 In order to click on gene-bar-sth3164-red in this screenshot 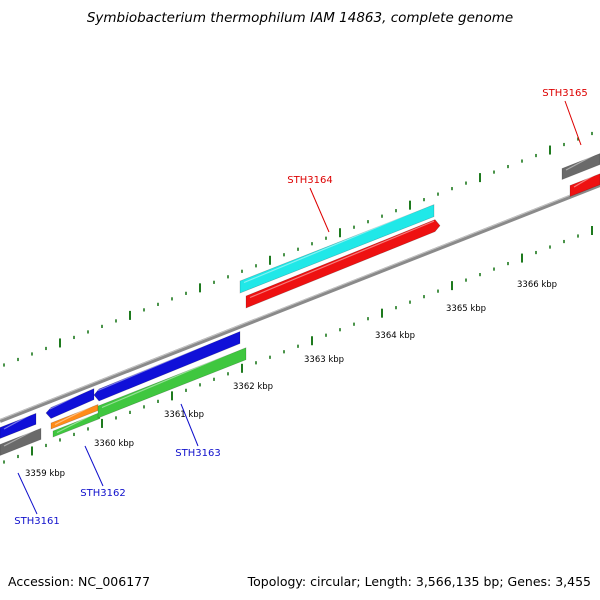, I will do `click(343, 264)`.